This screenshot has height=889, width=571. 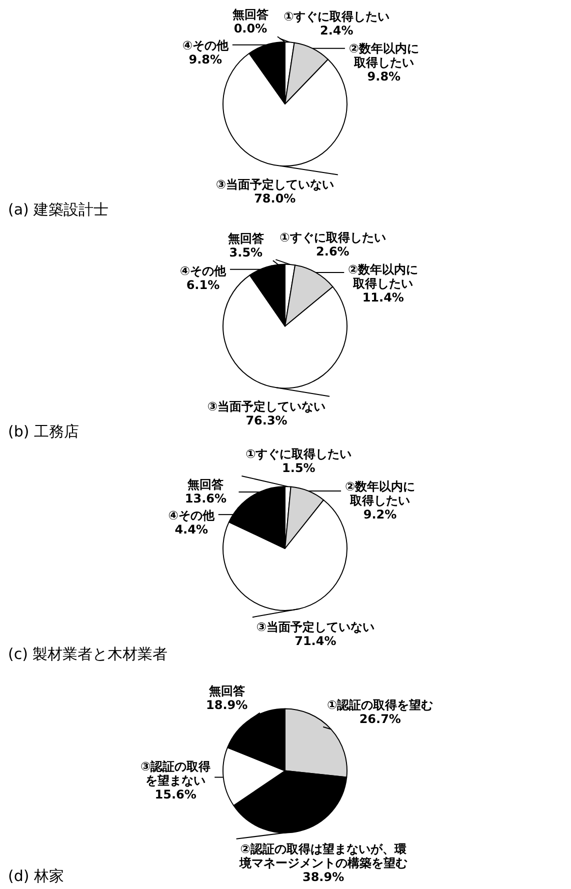 What do you see at coordinates (205, 499) in the screenshot?
I see `data-label: 13.6%` at bounding box center [205, 499].